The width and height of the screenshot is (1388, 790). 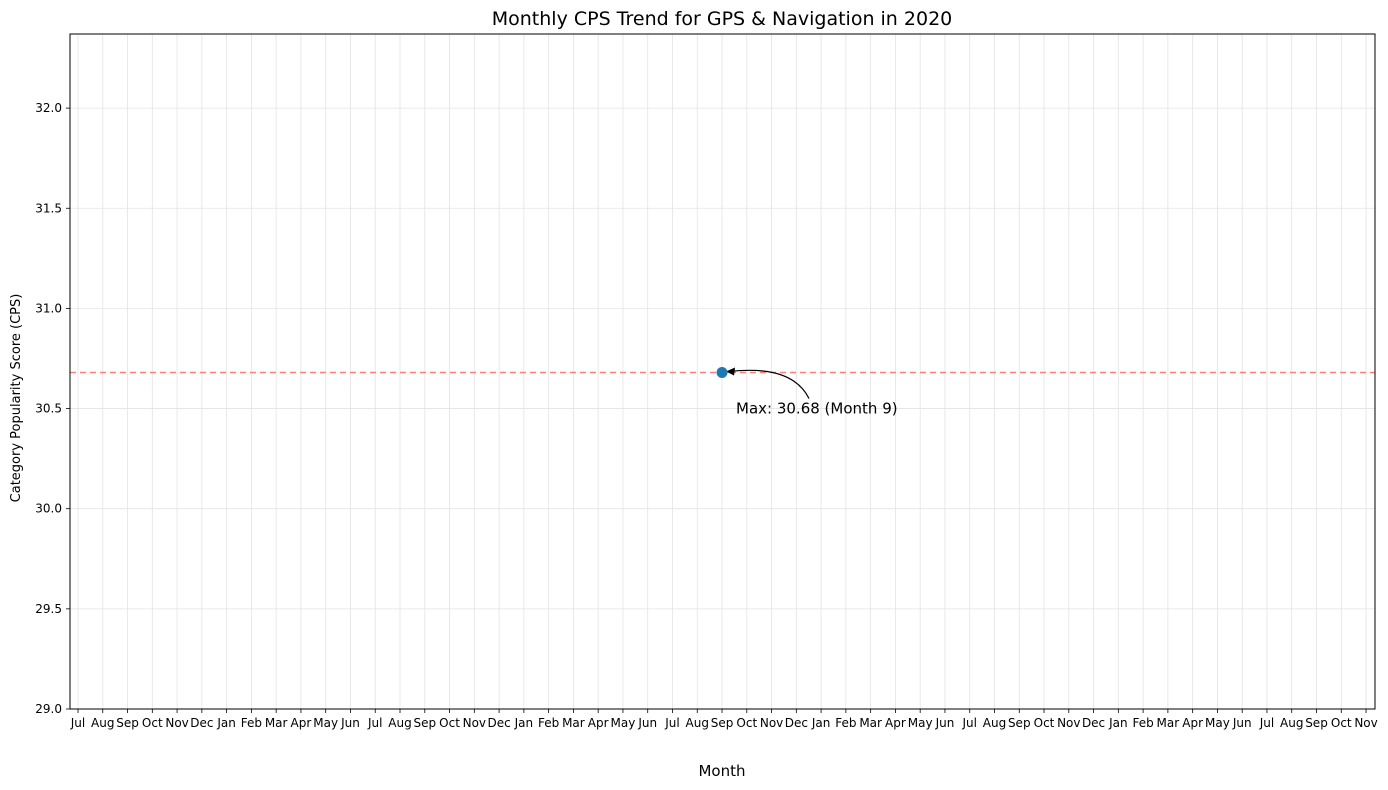 I want to click on y-axis-label: Category Popularity Score (CPS), so click(x=16, y=398).